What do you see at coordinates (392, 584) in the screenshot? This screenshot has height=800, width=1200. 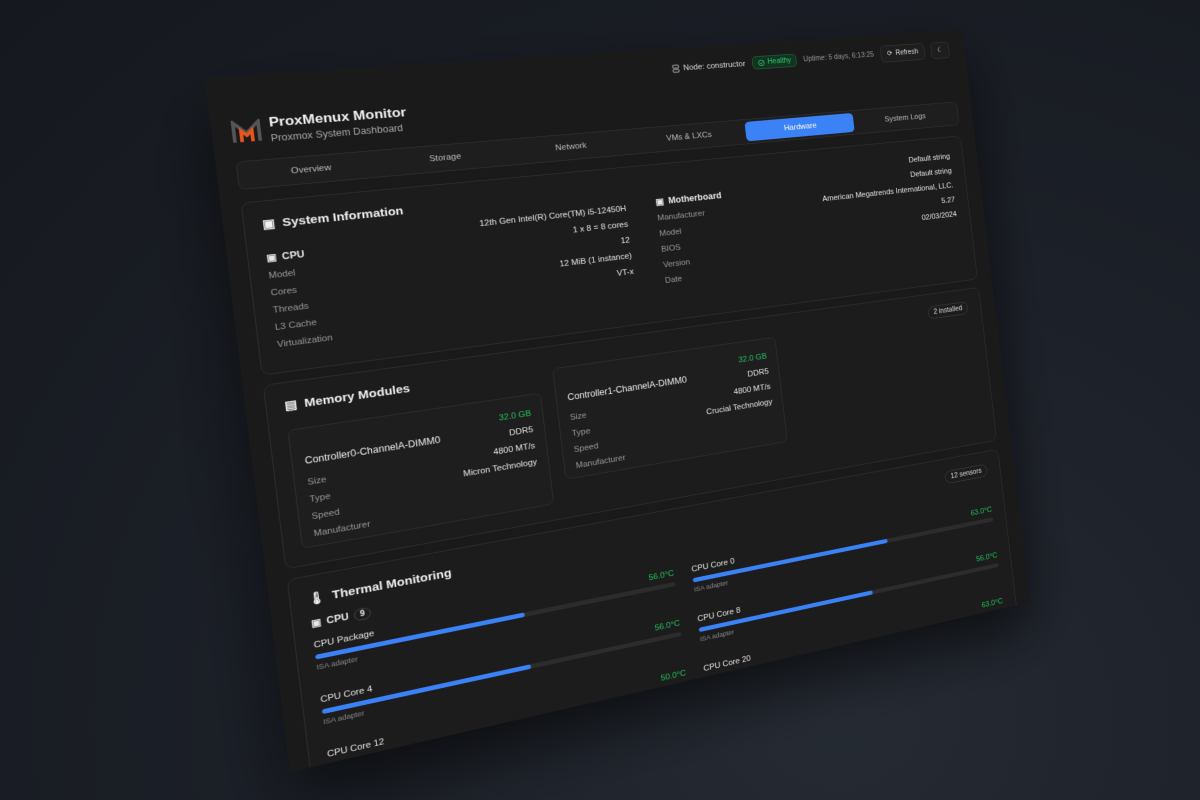 I see `thermal-heading: Thermal Monitoring` at bounding box center [392, 584].